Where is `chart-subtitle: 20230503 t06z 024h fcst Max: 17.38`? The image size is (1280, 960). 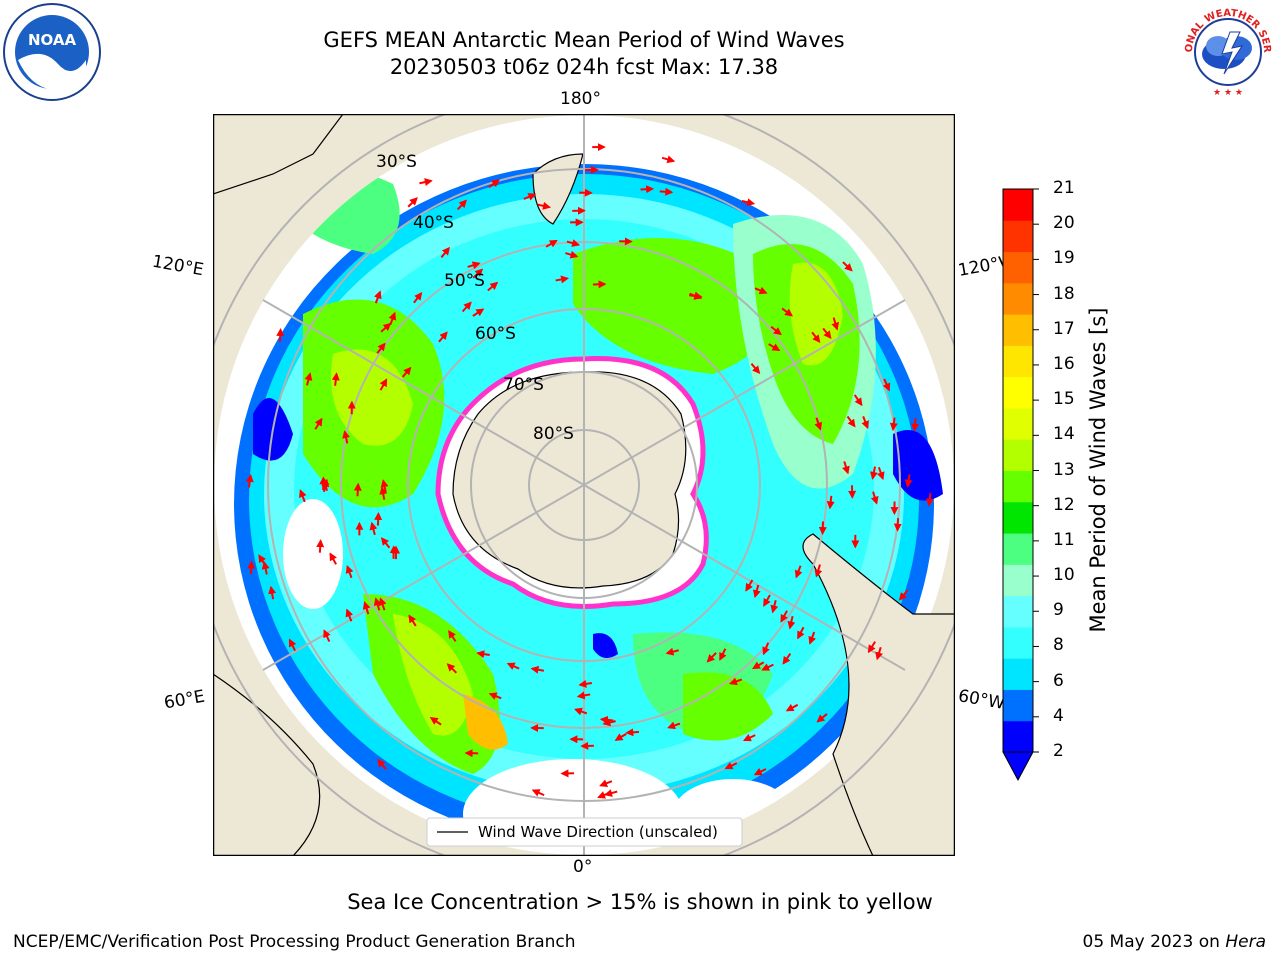 chart-subtitle: 20230503 t06z 024h fcst Max: 17.38 is located at coordinates (584, 67).